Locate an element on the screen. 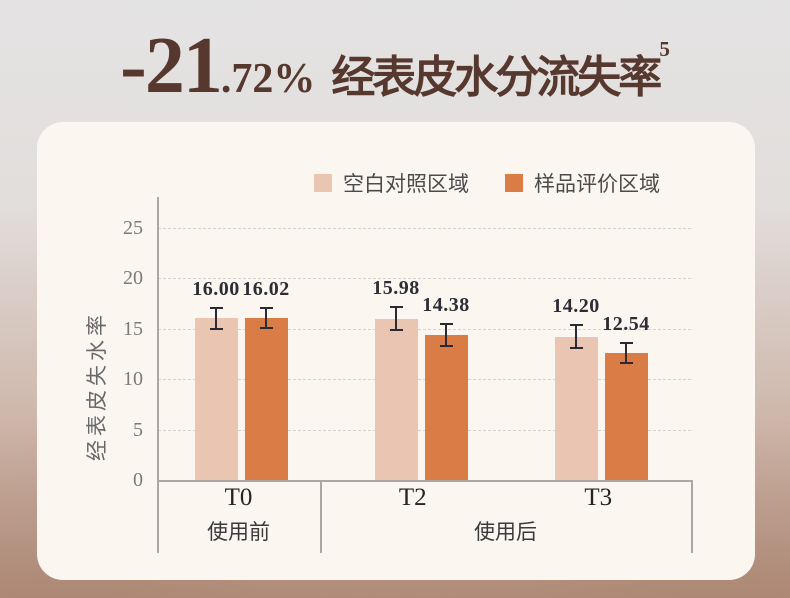 The height and width of the screenshot is (598, 790). legend-swatch-control-icon is located at coordinates (323, 183).